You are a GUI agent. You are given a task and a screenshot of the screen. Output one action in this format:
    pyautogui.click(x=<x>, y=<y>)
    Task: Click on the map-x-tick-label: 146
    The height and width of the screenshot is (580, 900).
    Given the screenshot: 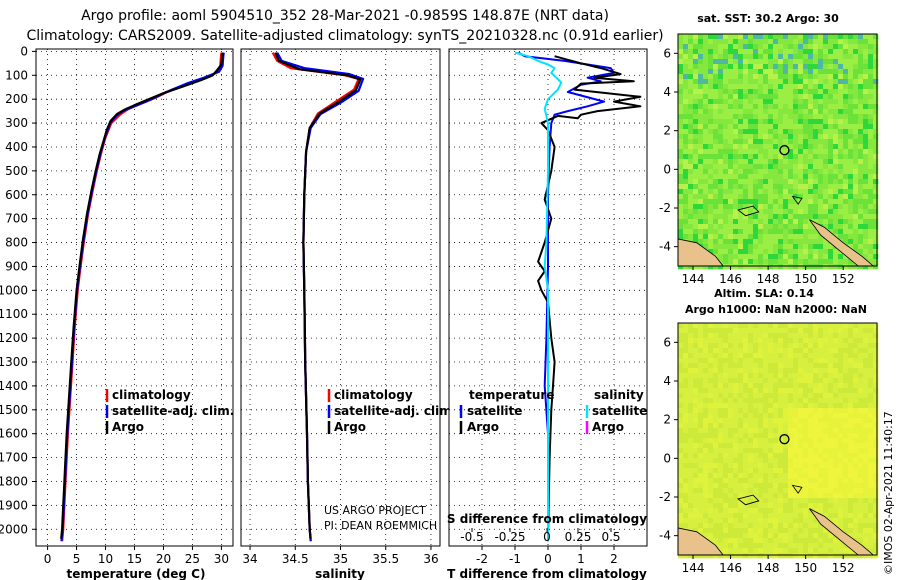 What is the action you would take?
    pyautogui.click(x=730, y=568)
    